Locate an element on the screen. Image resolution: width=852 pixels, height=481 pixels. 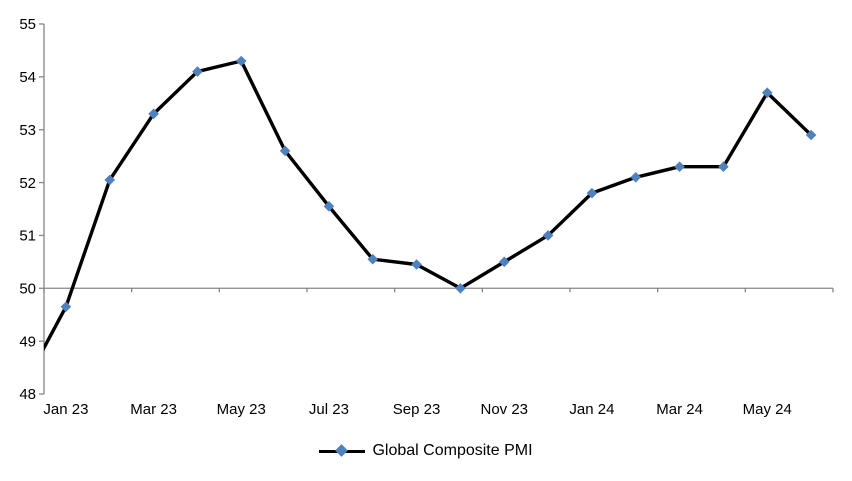
y-tick-label: 53 is located at coordinates (27, 130).